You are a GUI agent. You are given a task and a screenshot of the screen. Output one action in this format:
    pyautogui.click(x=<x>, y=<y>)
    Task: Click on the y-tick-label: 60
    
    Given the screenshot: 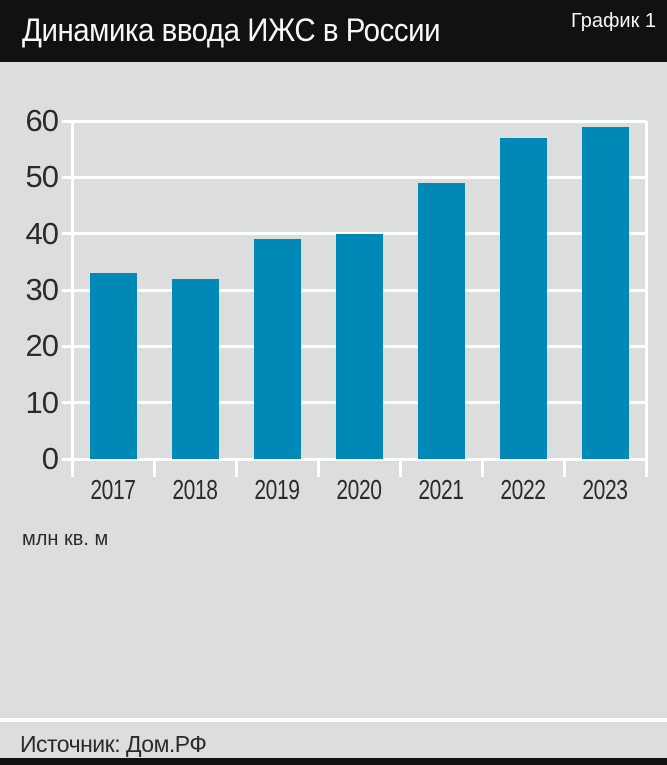 What is the action you would take?
    pyautogui.click(x=42, y=120)
    